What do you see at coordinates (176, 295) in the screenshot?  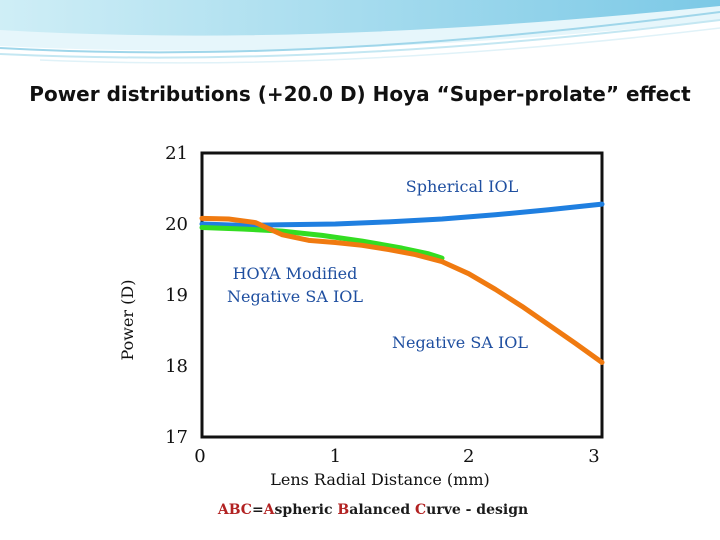 I see `y-tick-label: 19` at bounding box center [176, 295].